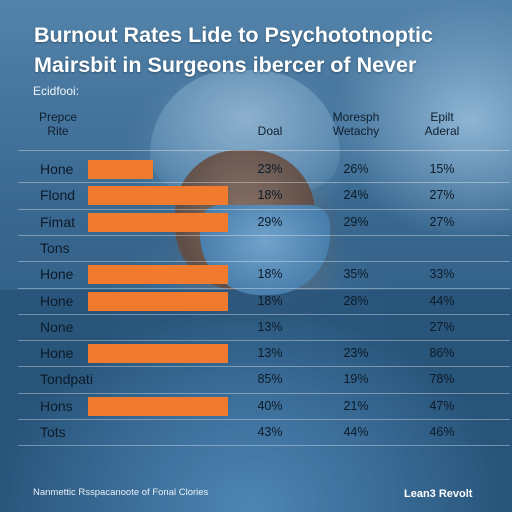 Image resolution: width=512 pixels, height=512 pixels. I want to click on column-header-4: Epilt Aderal, so click(442, 124).